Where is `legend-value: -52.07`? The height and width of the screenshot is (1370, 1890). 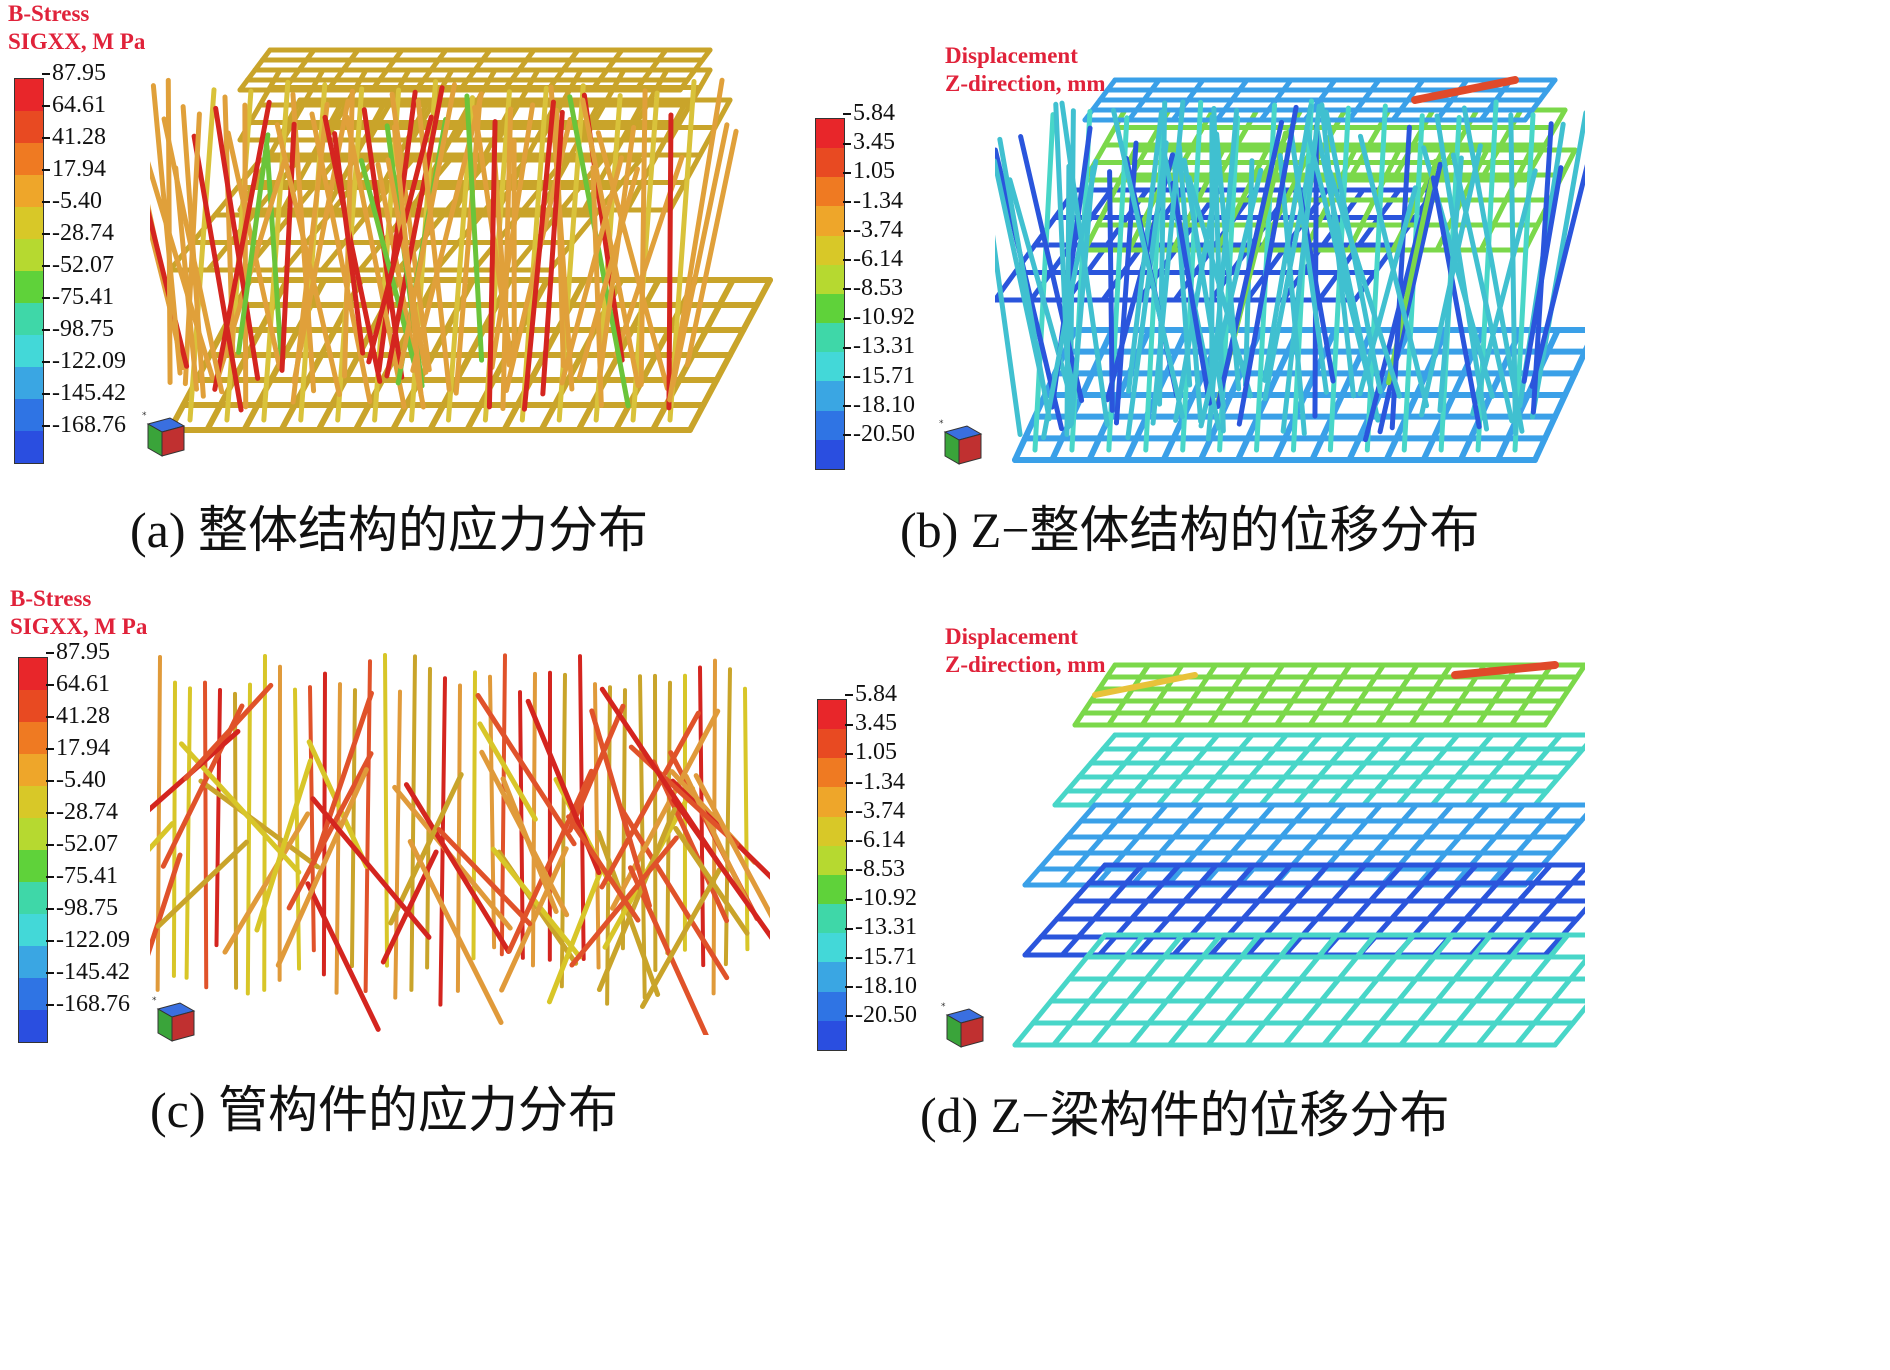
legend-value: -52.07 is located at coordinates (78, 265).